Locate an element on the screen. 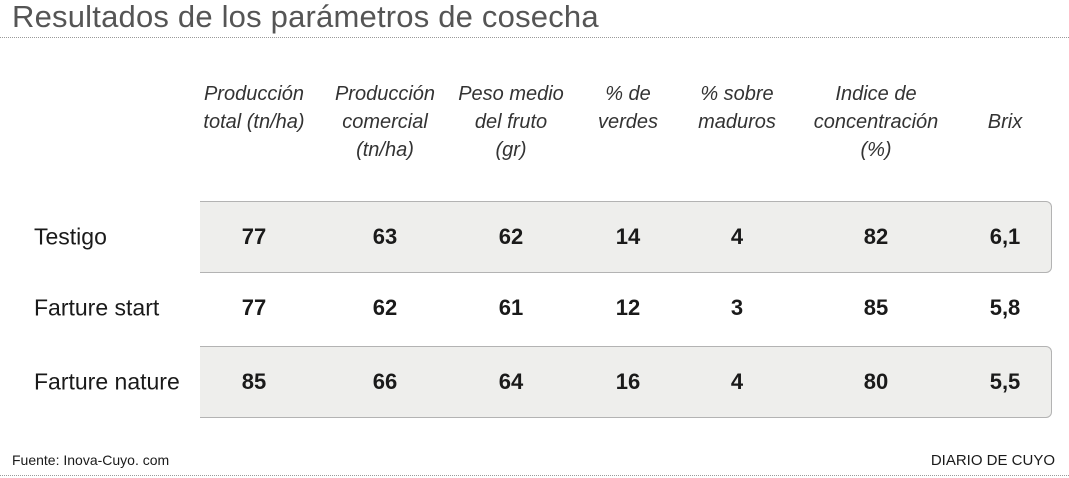 This screenshot has height=478, width=1069. table-cell: 80 is located at coordinates (876, 381).